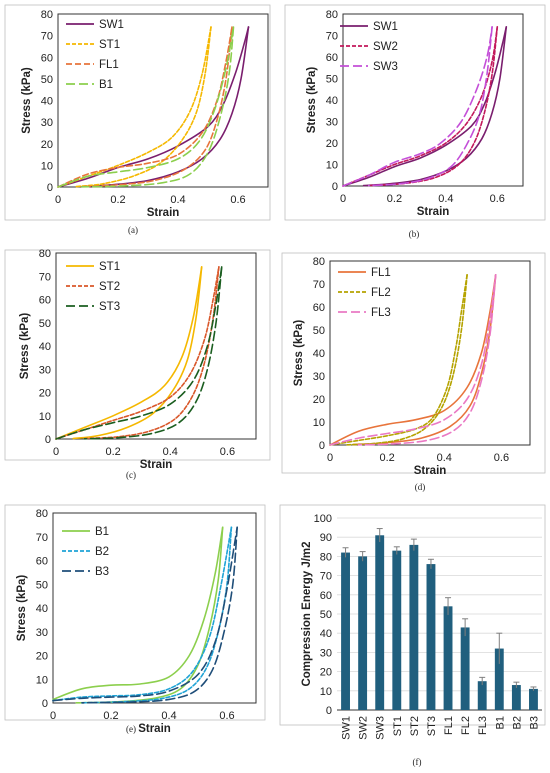 This screenshot has width=550, height=773. I want to click on legend-label: SW1, so click(111, 25).